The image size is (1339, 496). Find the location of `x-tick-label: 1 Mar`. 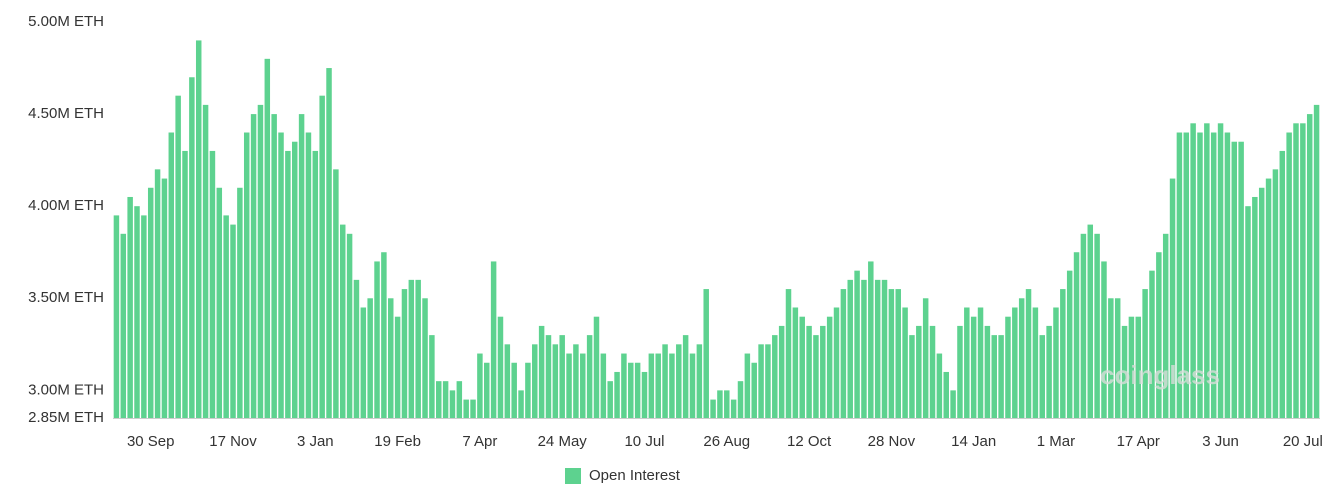

x-tick-label: 1 Mar is located at coordinates (1056, 441).